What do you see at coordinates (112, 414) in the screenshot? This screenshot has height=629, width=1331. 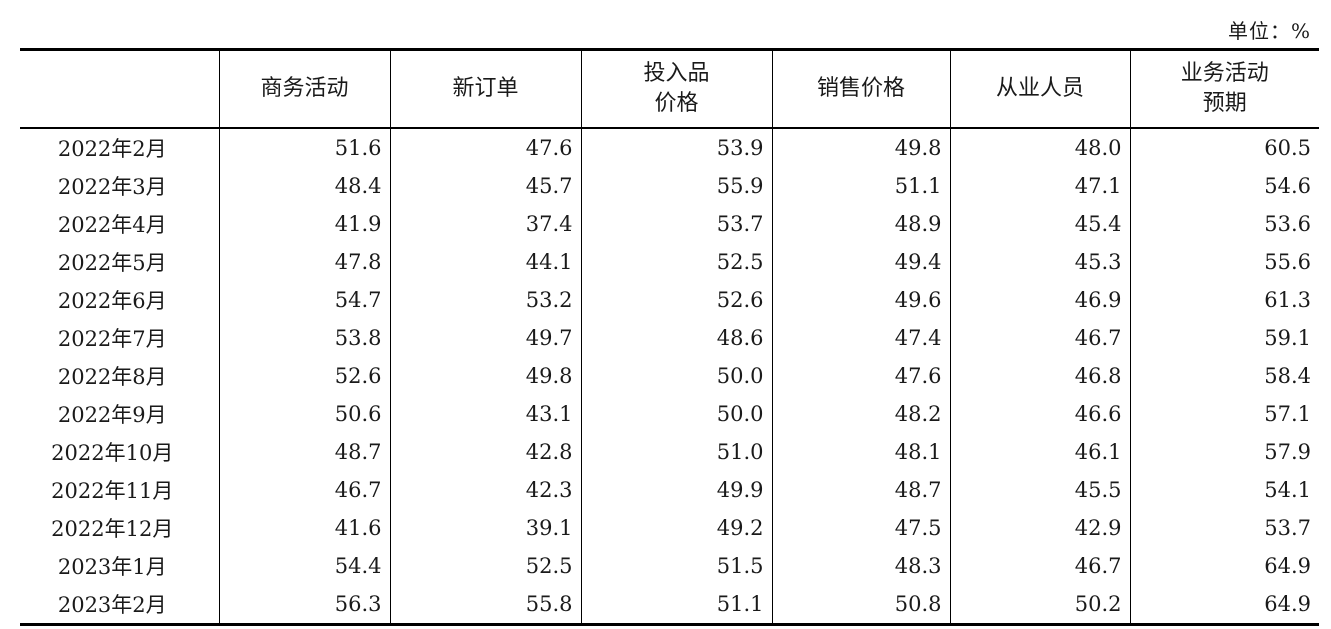 I see `row-month-label: 2022年9月` at bounding box center [112, 414].